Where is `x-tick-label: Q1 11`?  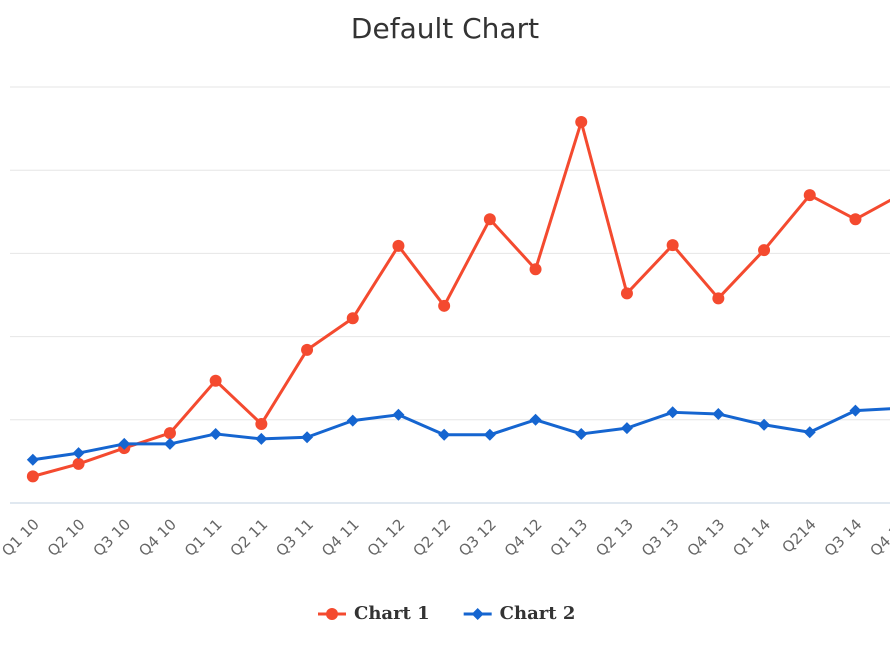 x-tick-label: Q1 11 is located at coordinates (203, 537).